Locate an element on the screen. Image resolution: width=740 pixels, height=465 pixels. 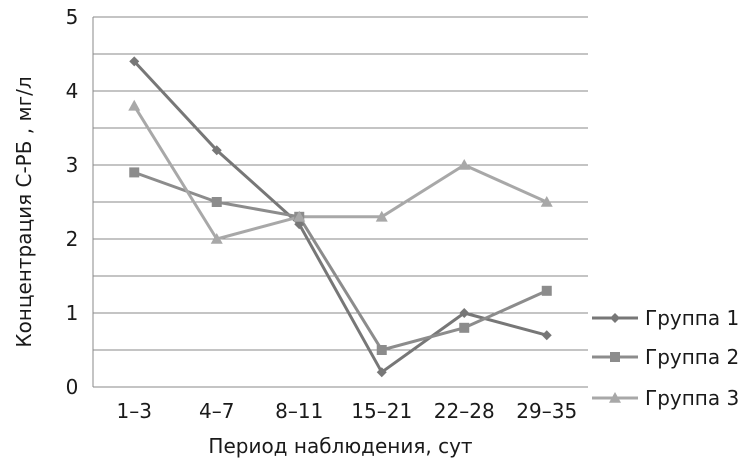
y-tick-label: 2 is located at coordinates (72, 239).